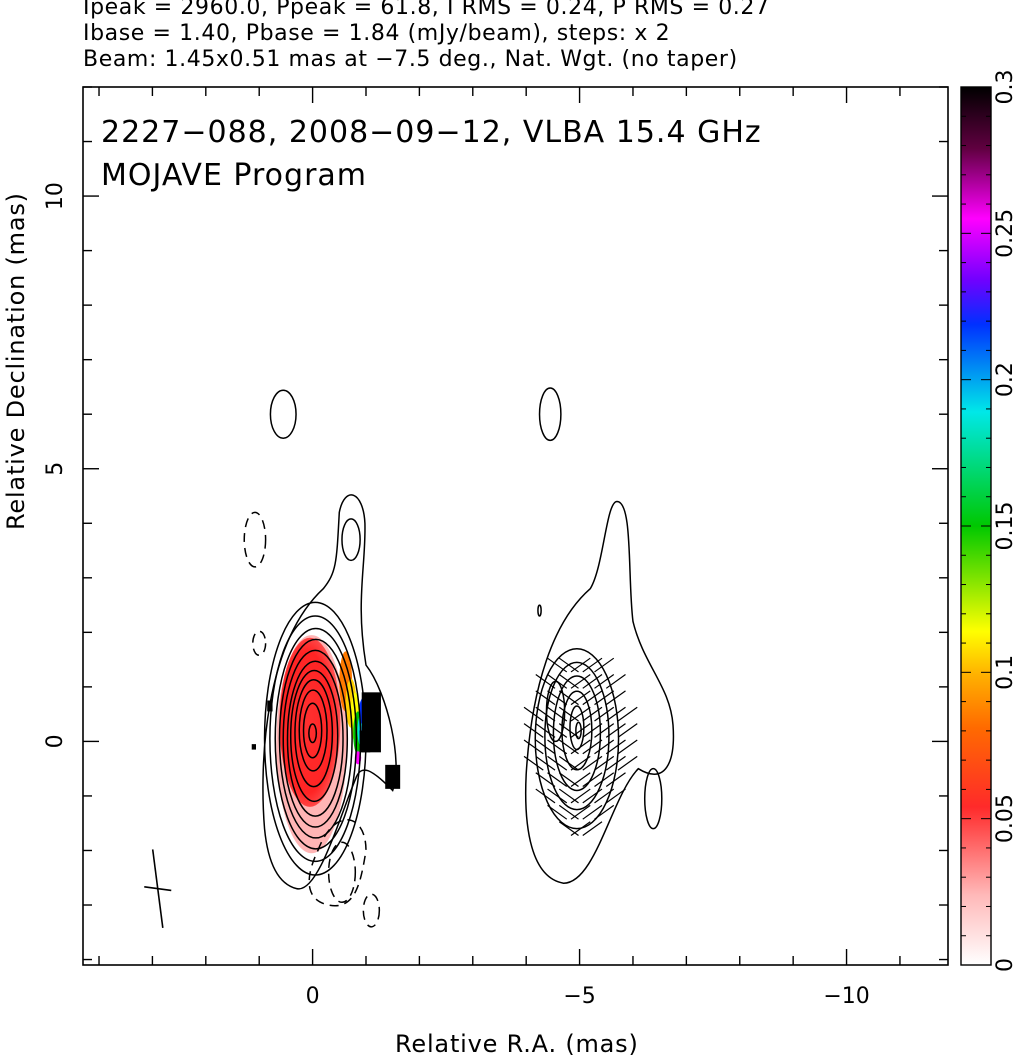  I want to click on y-tick-label: 5, so click(55, 469).